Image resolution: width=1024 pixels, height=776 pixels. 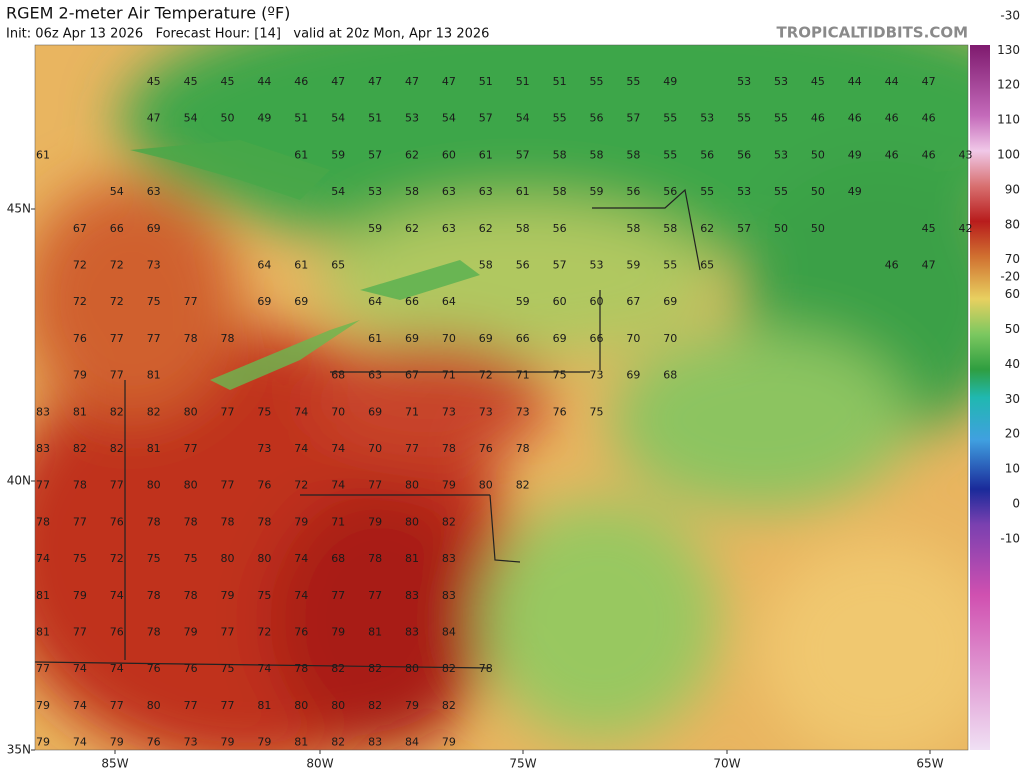 I want to click on temperature-label: 64, so click(x=449, y=301).